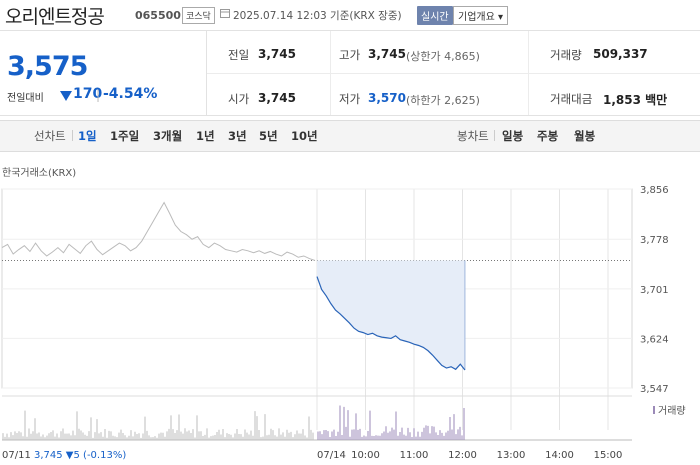 This screenshot has height=465, width=700. What do you see at coordinates (205, 136) in the screenshot?
I see `tab-line-3: 1년` at bounding box center [205, 136].